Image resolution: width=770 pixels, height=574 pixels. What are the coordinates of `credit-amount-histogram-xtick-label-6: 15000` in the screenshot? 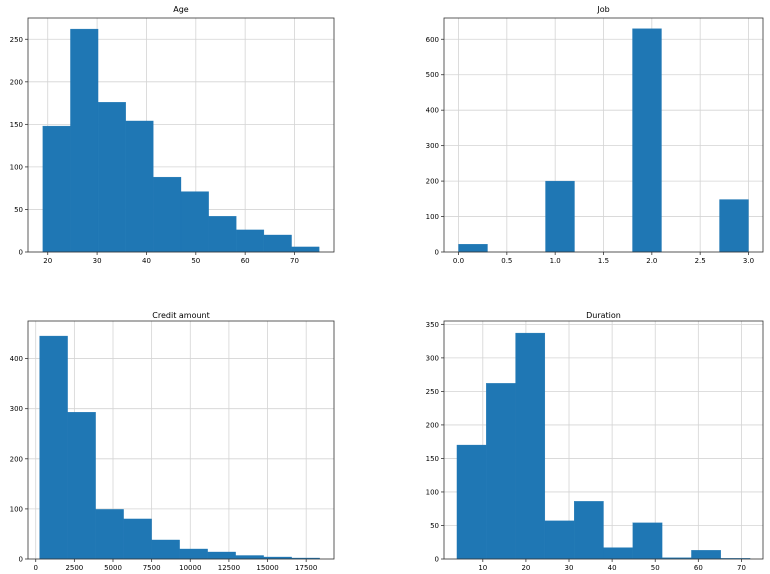 It's located at (267, 568).